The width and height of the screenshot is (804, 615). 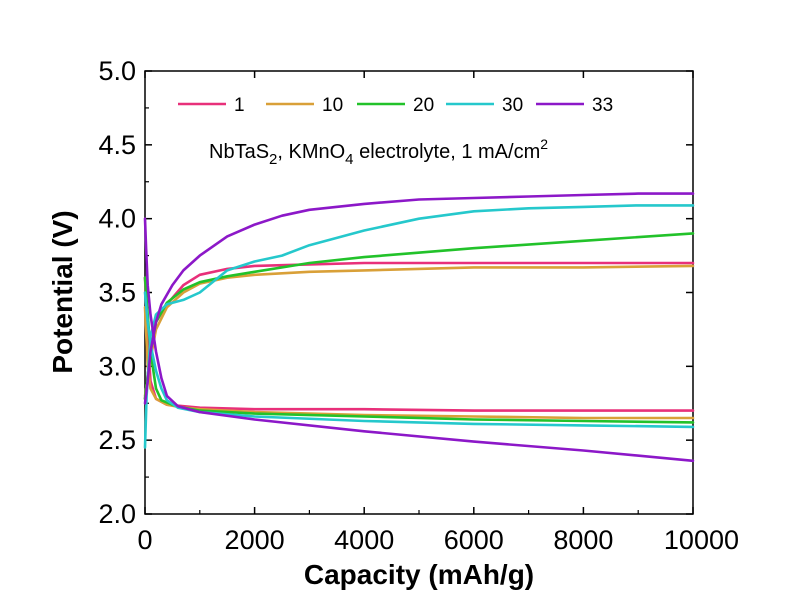 What do you see at coordinates (117, 366) in the screenshot?
I see `y-tick-label: 3.0` at bounding box center [117, 366].